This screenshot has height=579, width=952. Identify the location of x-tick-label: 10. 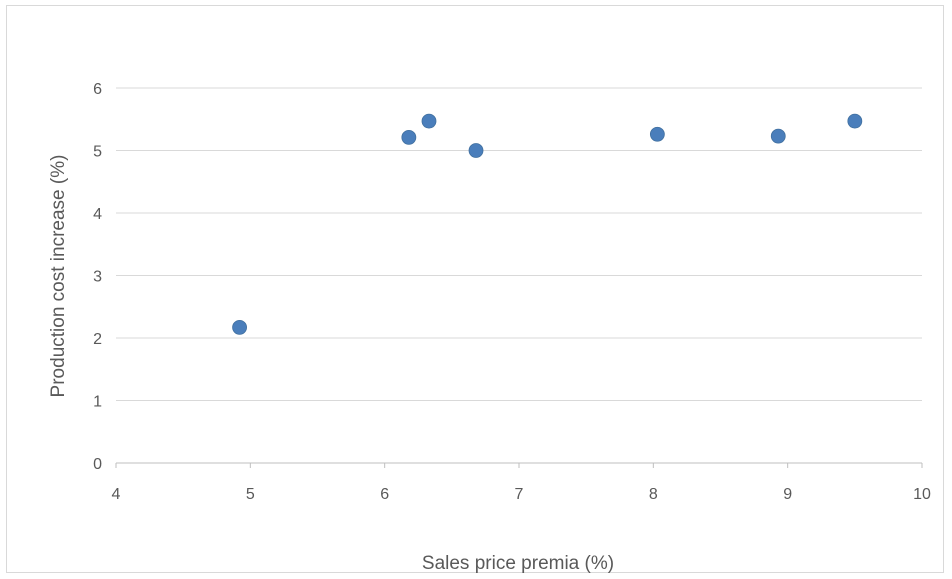
(922, 494).